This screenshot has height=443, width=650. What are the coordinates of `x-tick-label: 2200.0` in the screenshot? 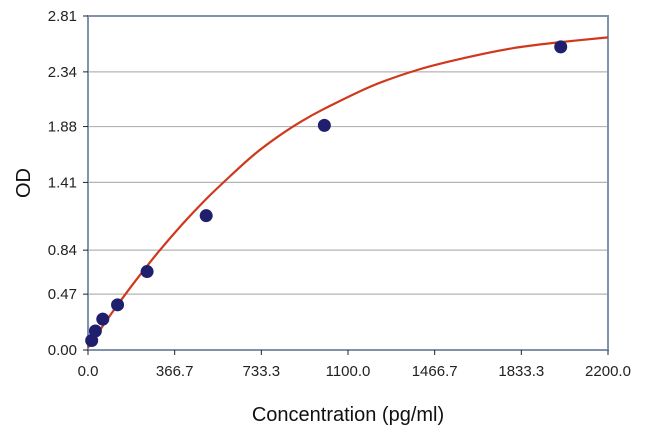 It's located at (608, 371).